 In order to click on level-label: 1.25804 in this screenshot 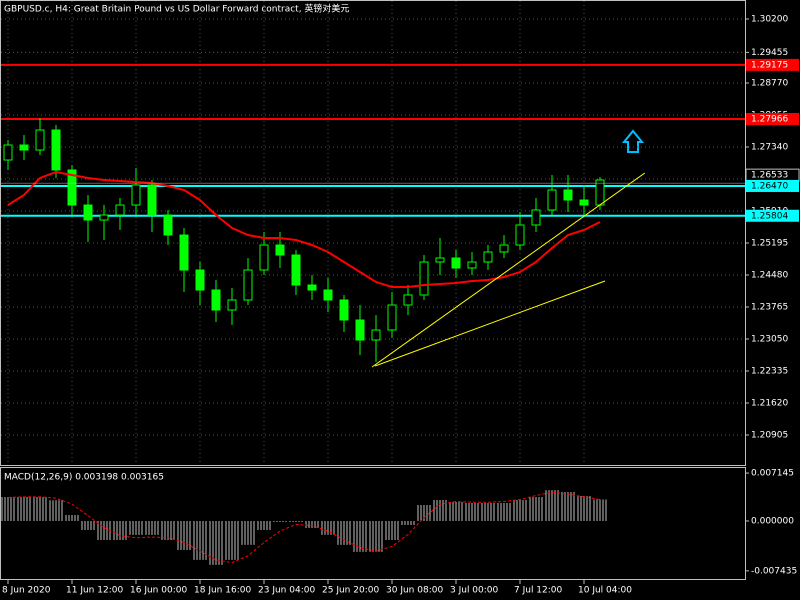, I will do `click(769, 216)`.